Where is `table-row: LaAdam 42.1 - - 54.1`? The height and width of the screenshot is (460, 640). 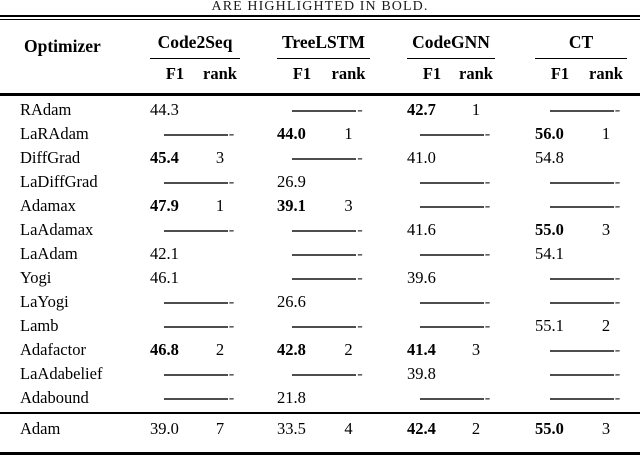 table-row: LaAdam 42.1 - - 54.1 is located at coordinates (320, 254).